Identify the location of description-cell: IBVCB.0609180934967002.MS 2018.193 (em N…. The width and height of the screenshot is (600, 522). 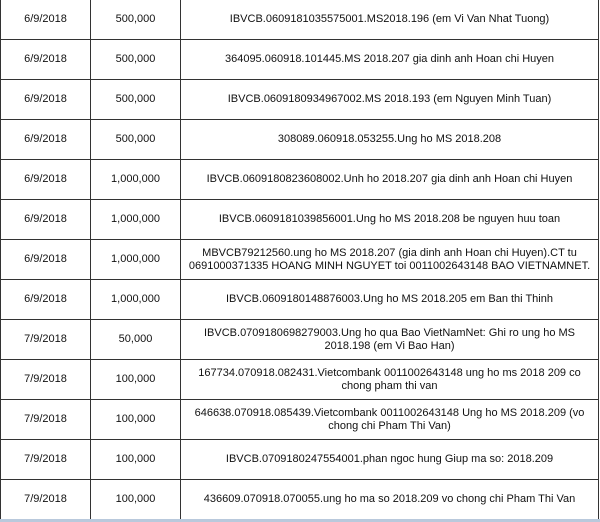
(389, 99).